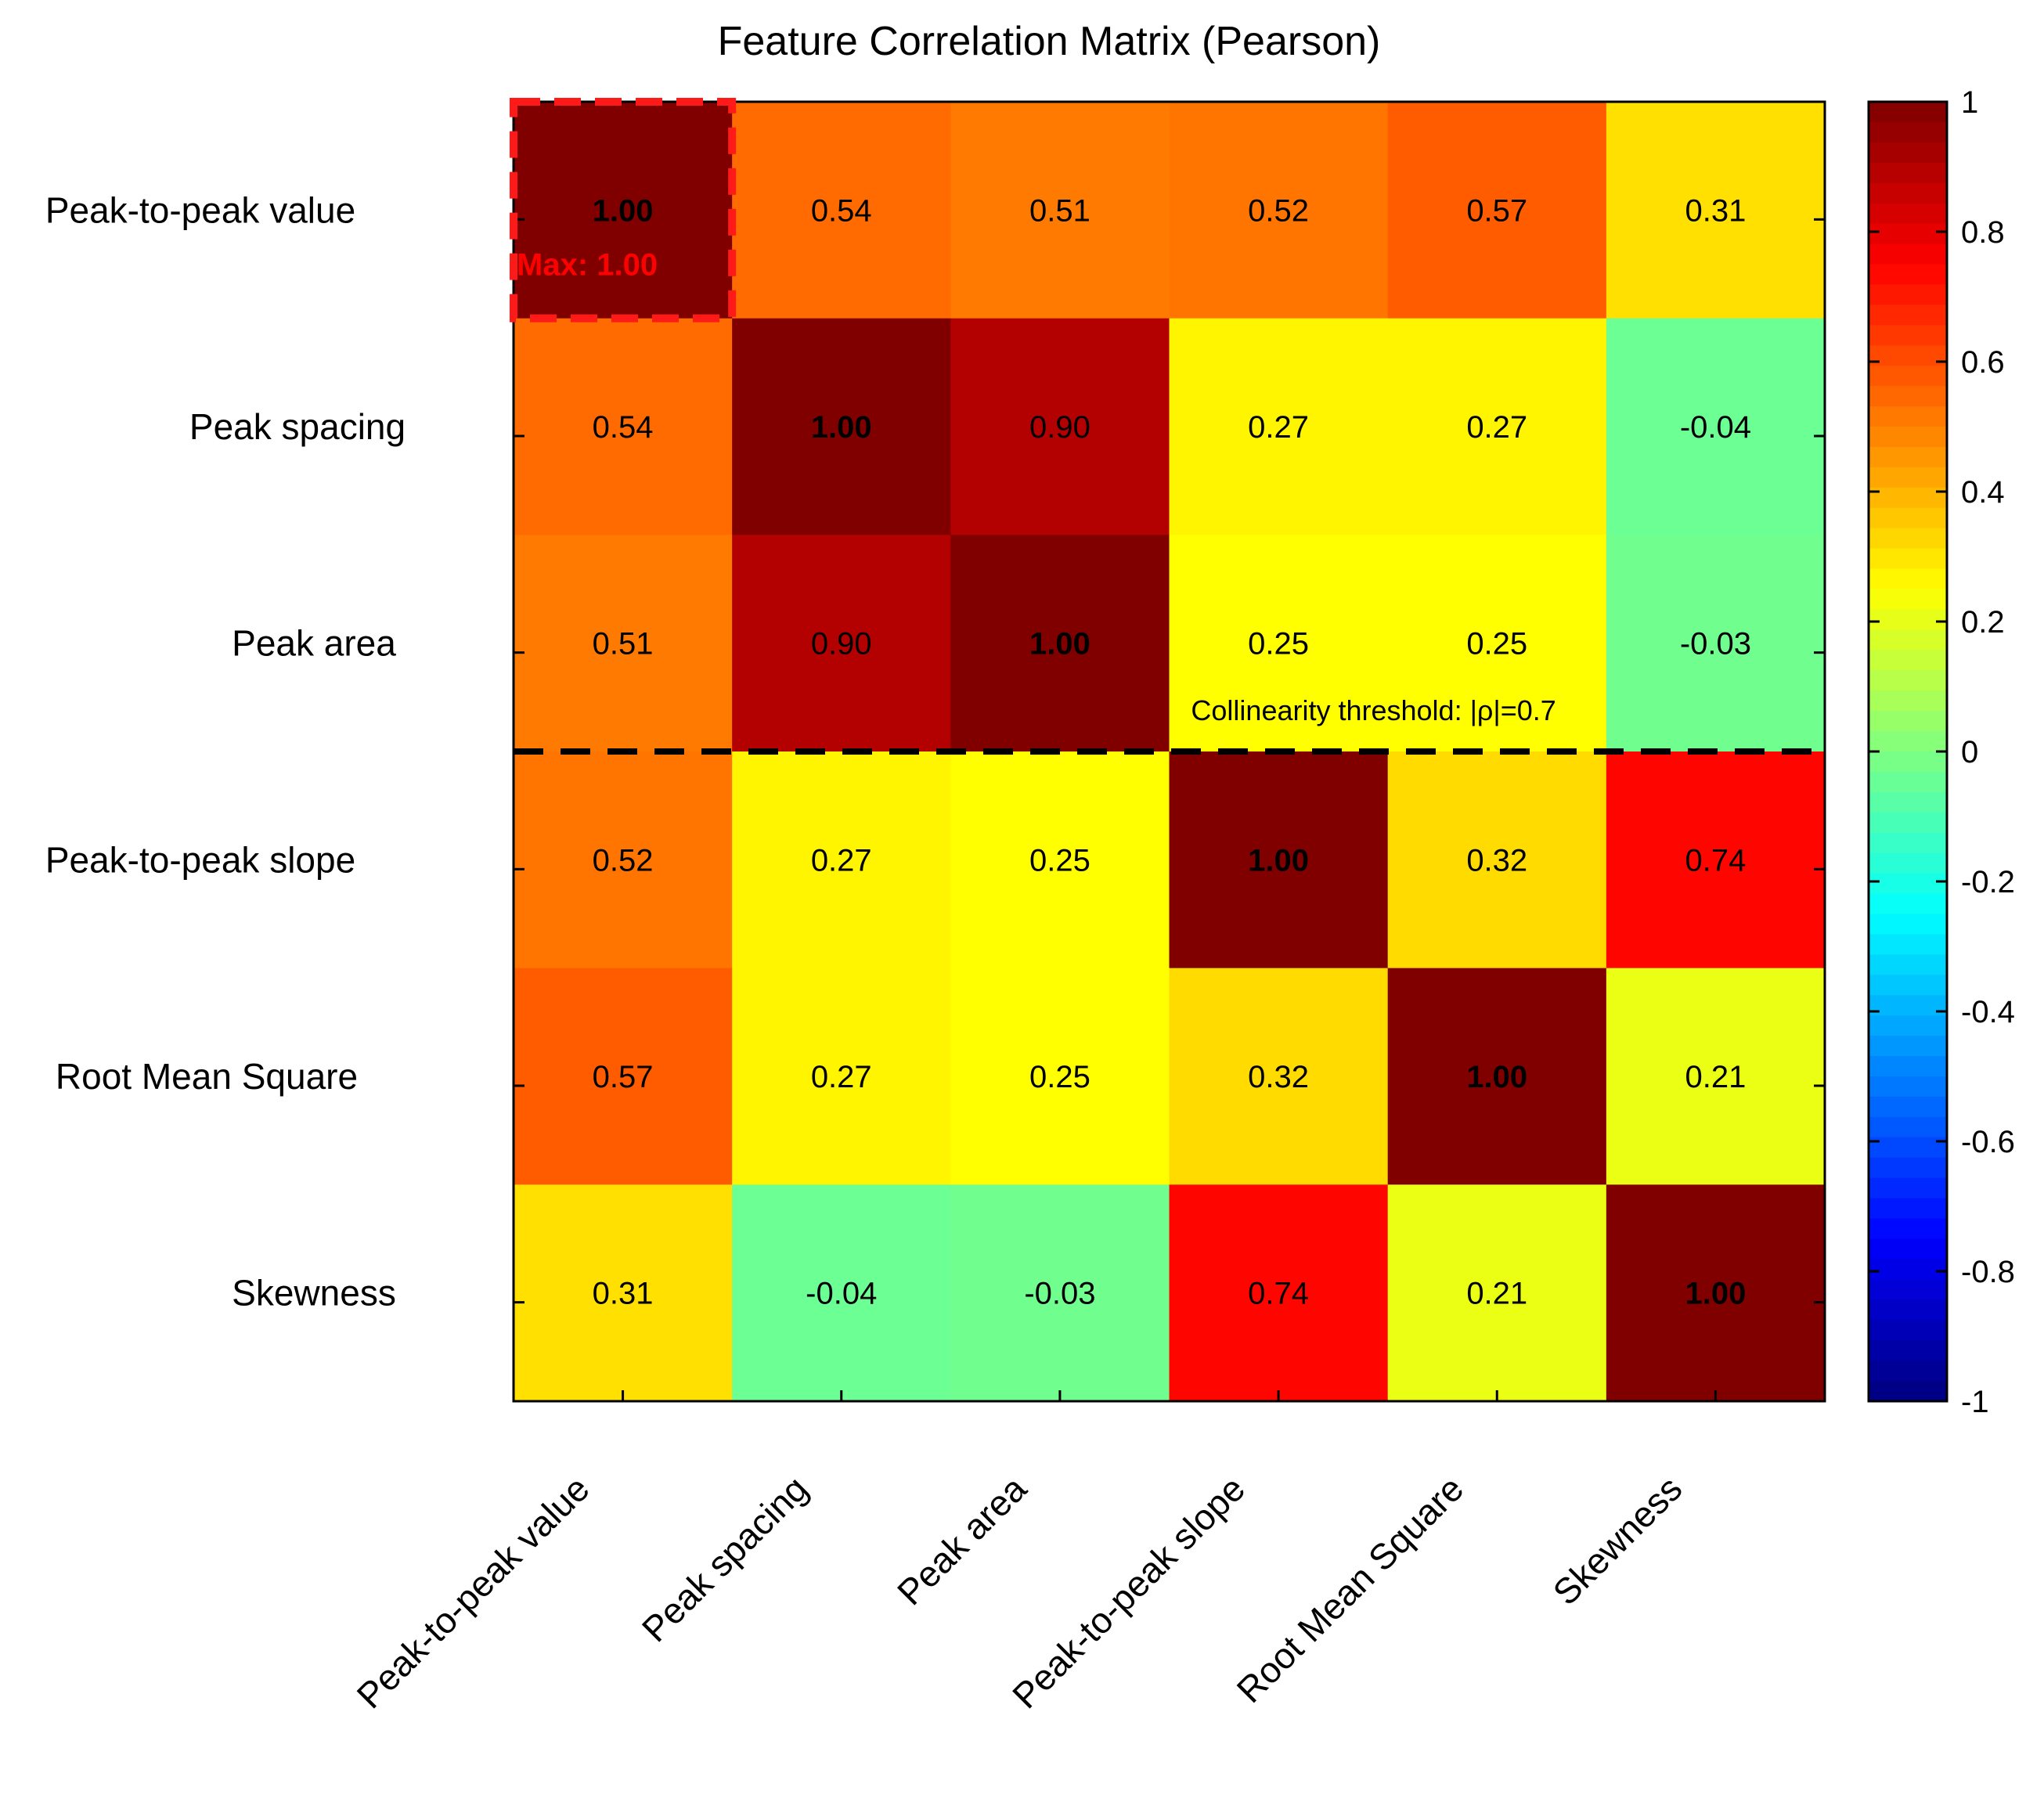  What do you see at coordinates (1988, 1142) in the screenshot?
I see `colorbar-tick-label: -0.6` at bounding box center [1988, 1142].